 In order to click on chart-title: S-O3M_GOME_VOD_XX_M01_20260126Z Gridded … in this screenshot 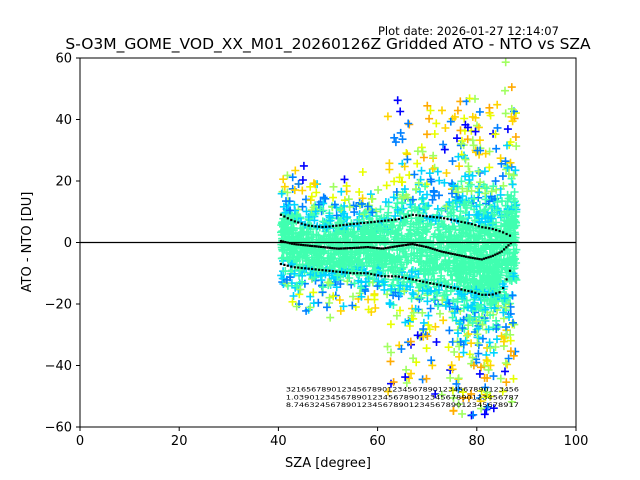, I will do `click(328, 44)`.